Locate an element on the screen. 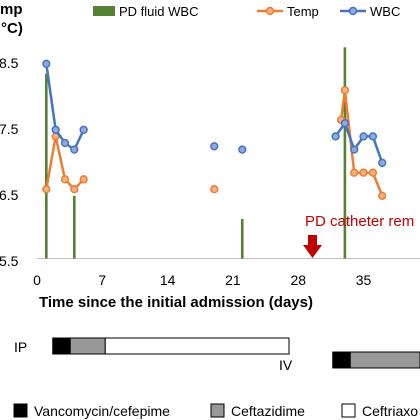 This screenshot has width=420, height=420. y-tick-label: 8.5 is located at coordinates (9, 63).